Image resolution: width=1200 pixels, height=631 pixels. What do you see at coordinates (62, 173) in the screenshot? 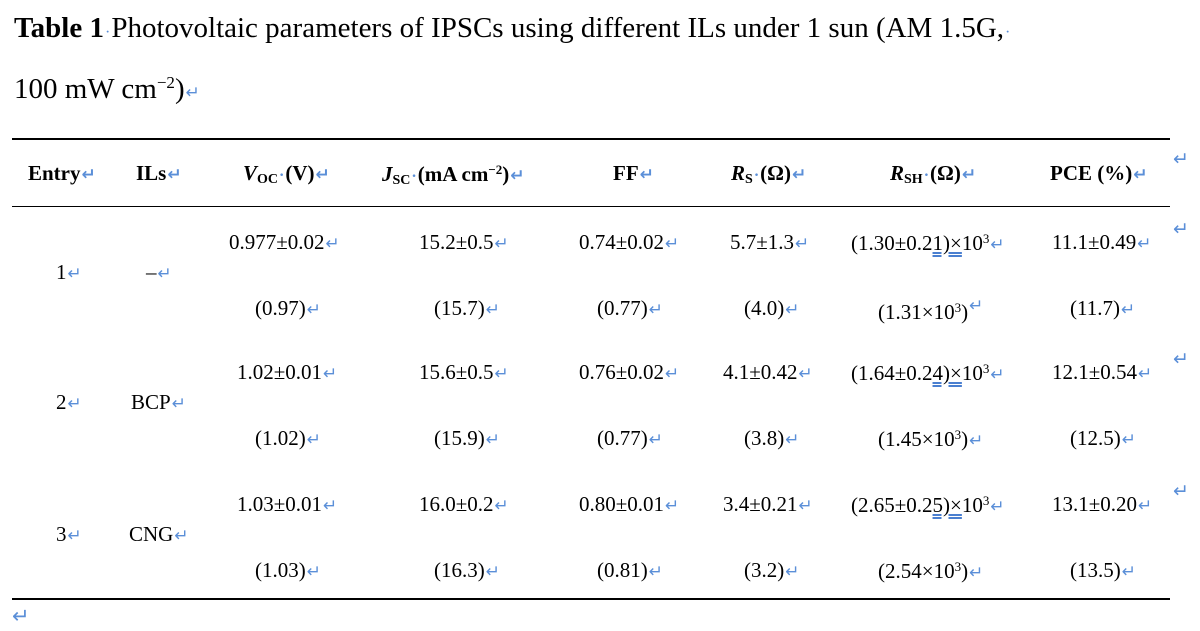
I see `header-entry: Entry↵` at bounding box center [62, 173].